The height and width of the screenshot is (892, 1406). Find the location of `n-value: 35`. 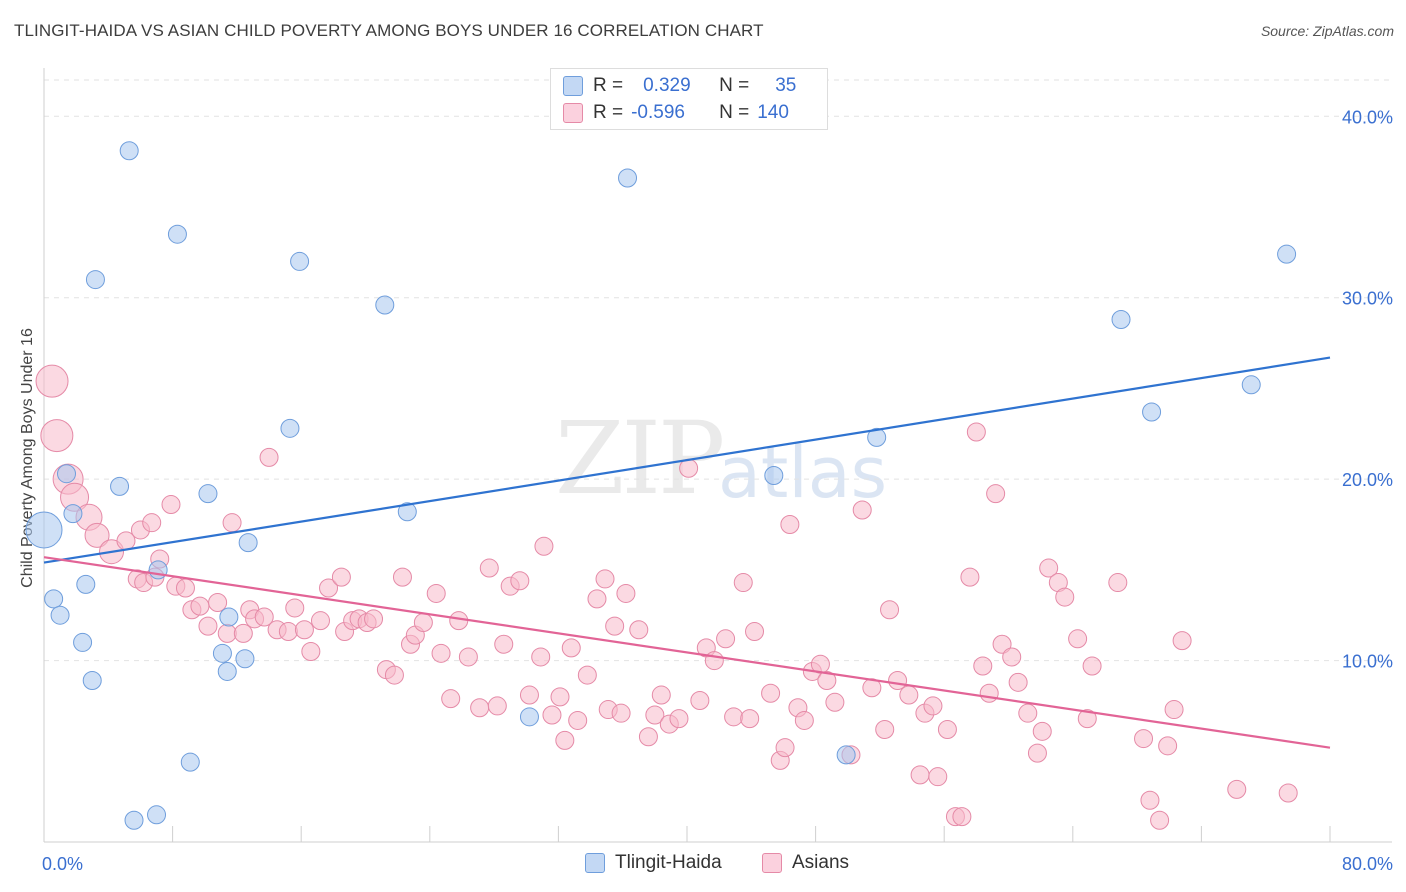

n-value: 35 is located at coordinates (786, 85).